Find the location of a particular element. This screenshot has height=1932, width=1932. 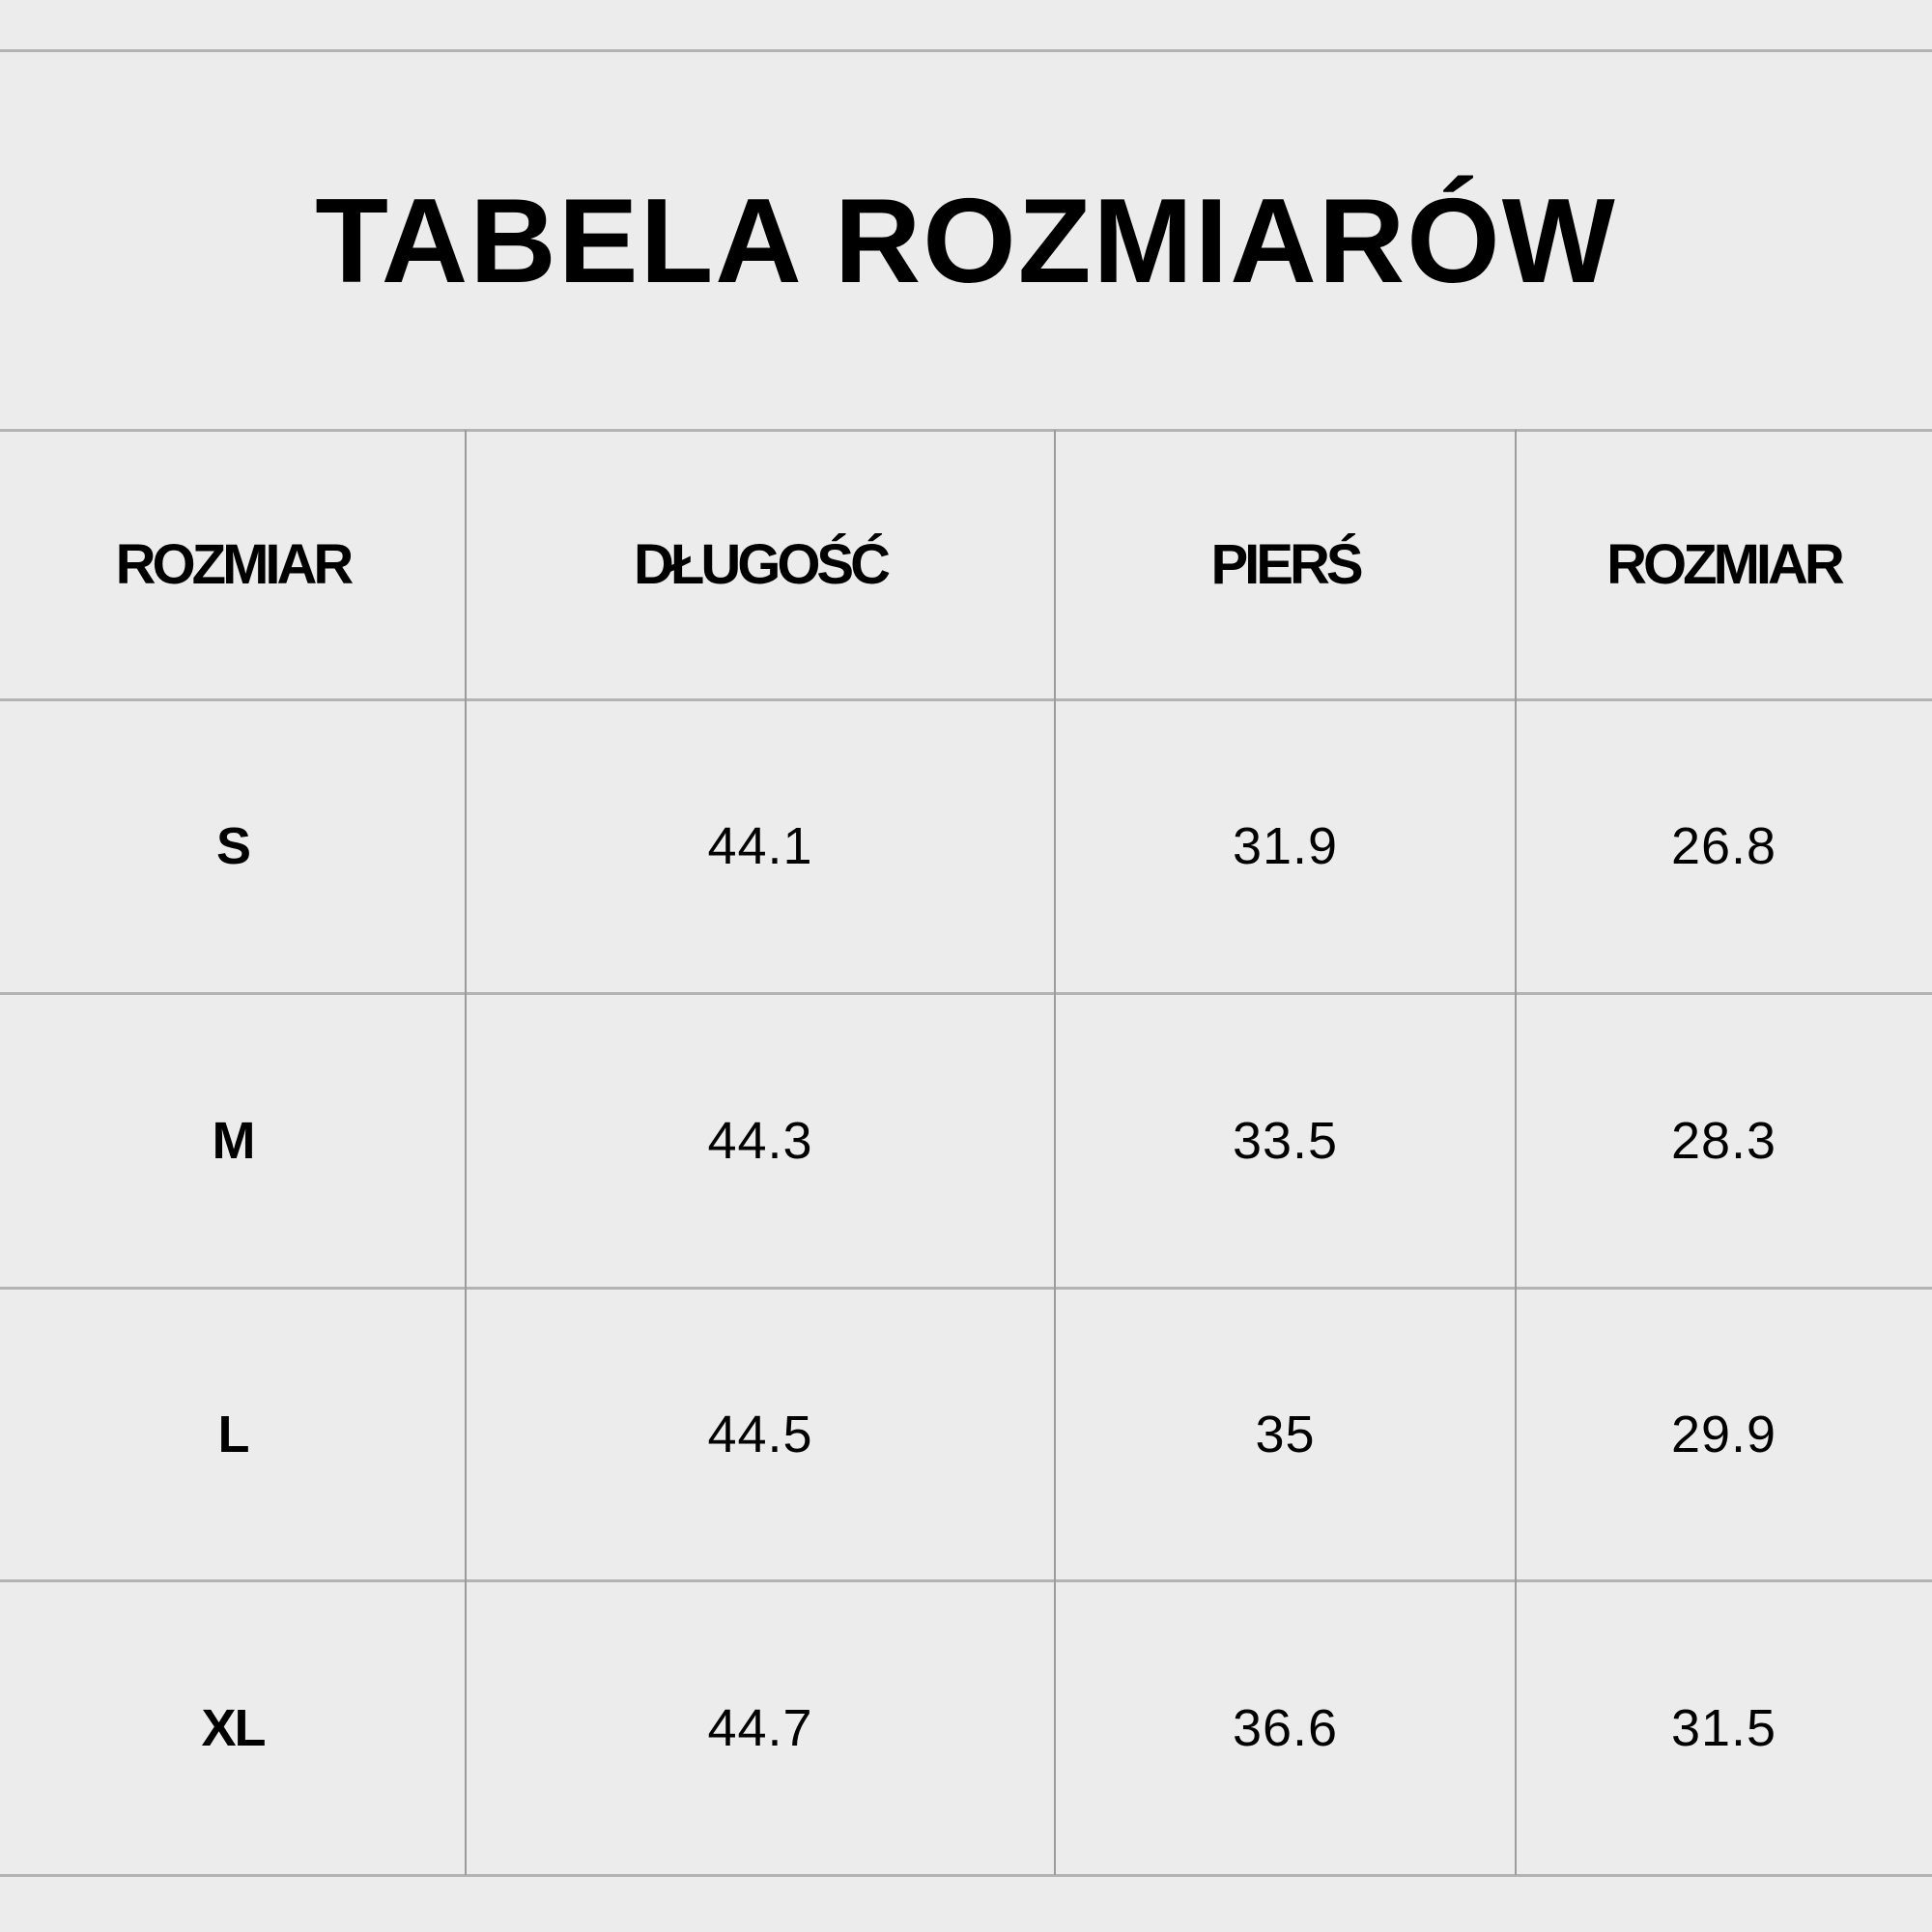

size-label: S is located at coordinates (233, 846).